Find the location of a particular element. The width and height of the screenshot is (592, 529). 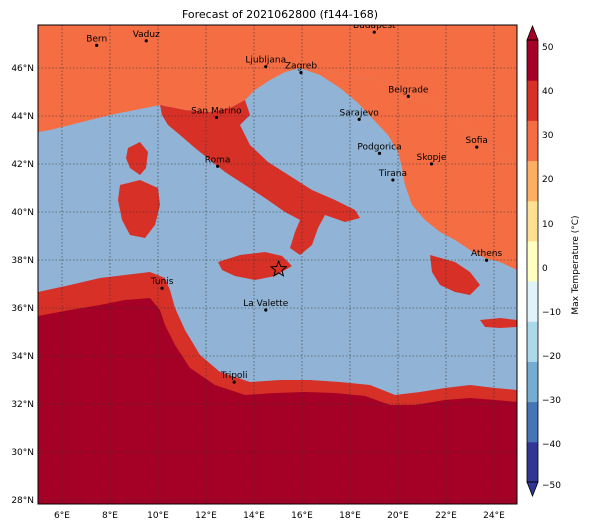

lat-label: 38°N is located at coordinates (22, 261).